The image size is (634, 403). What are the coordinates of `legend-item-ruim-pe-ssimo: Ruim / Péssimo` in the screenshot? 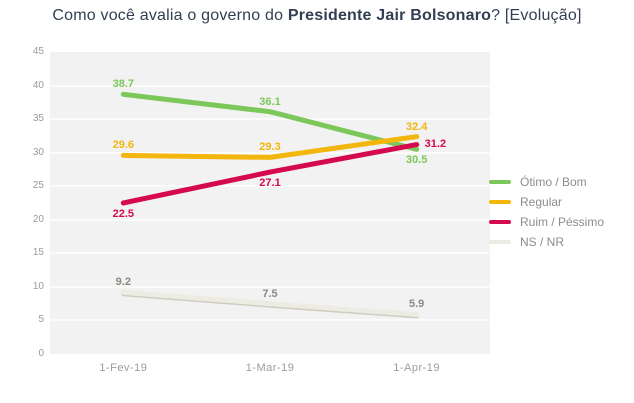 It's located at (546, 222).